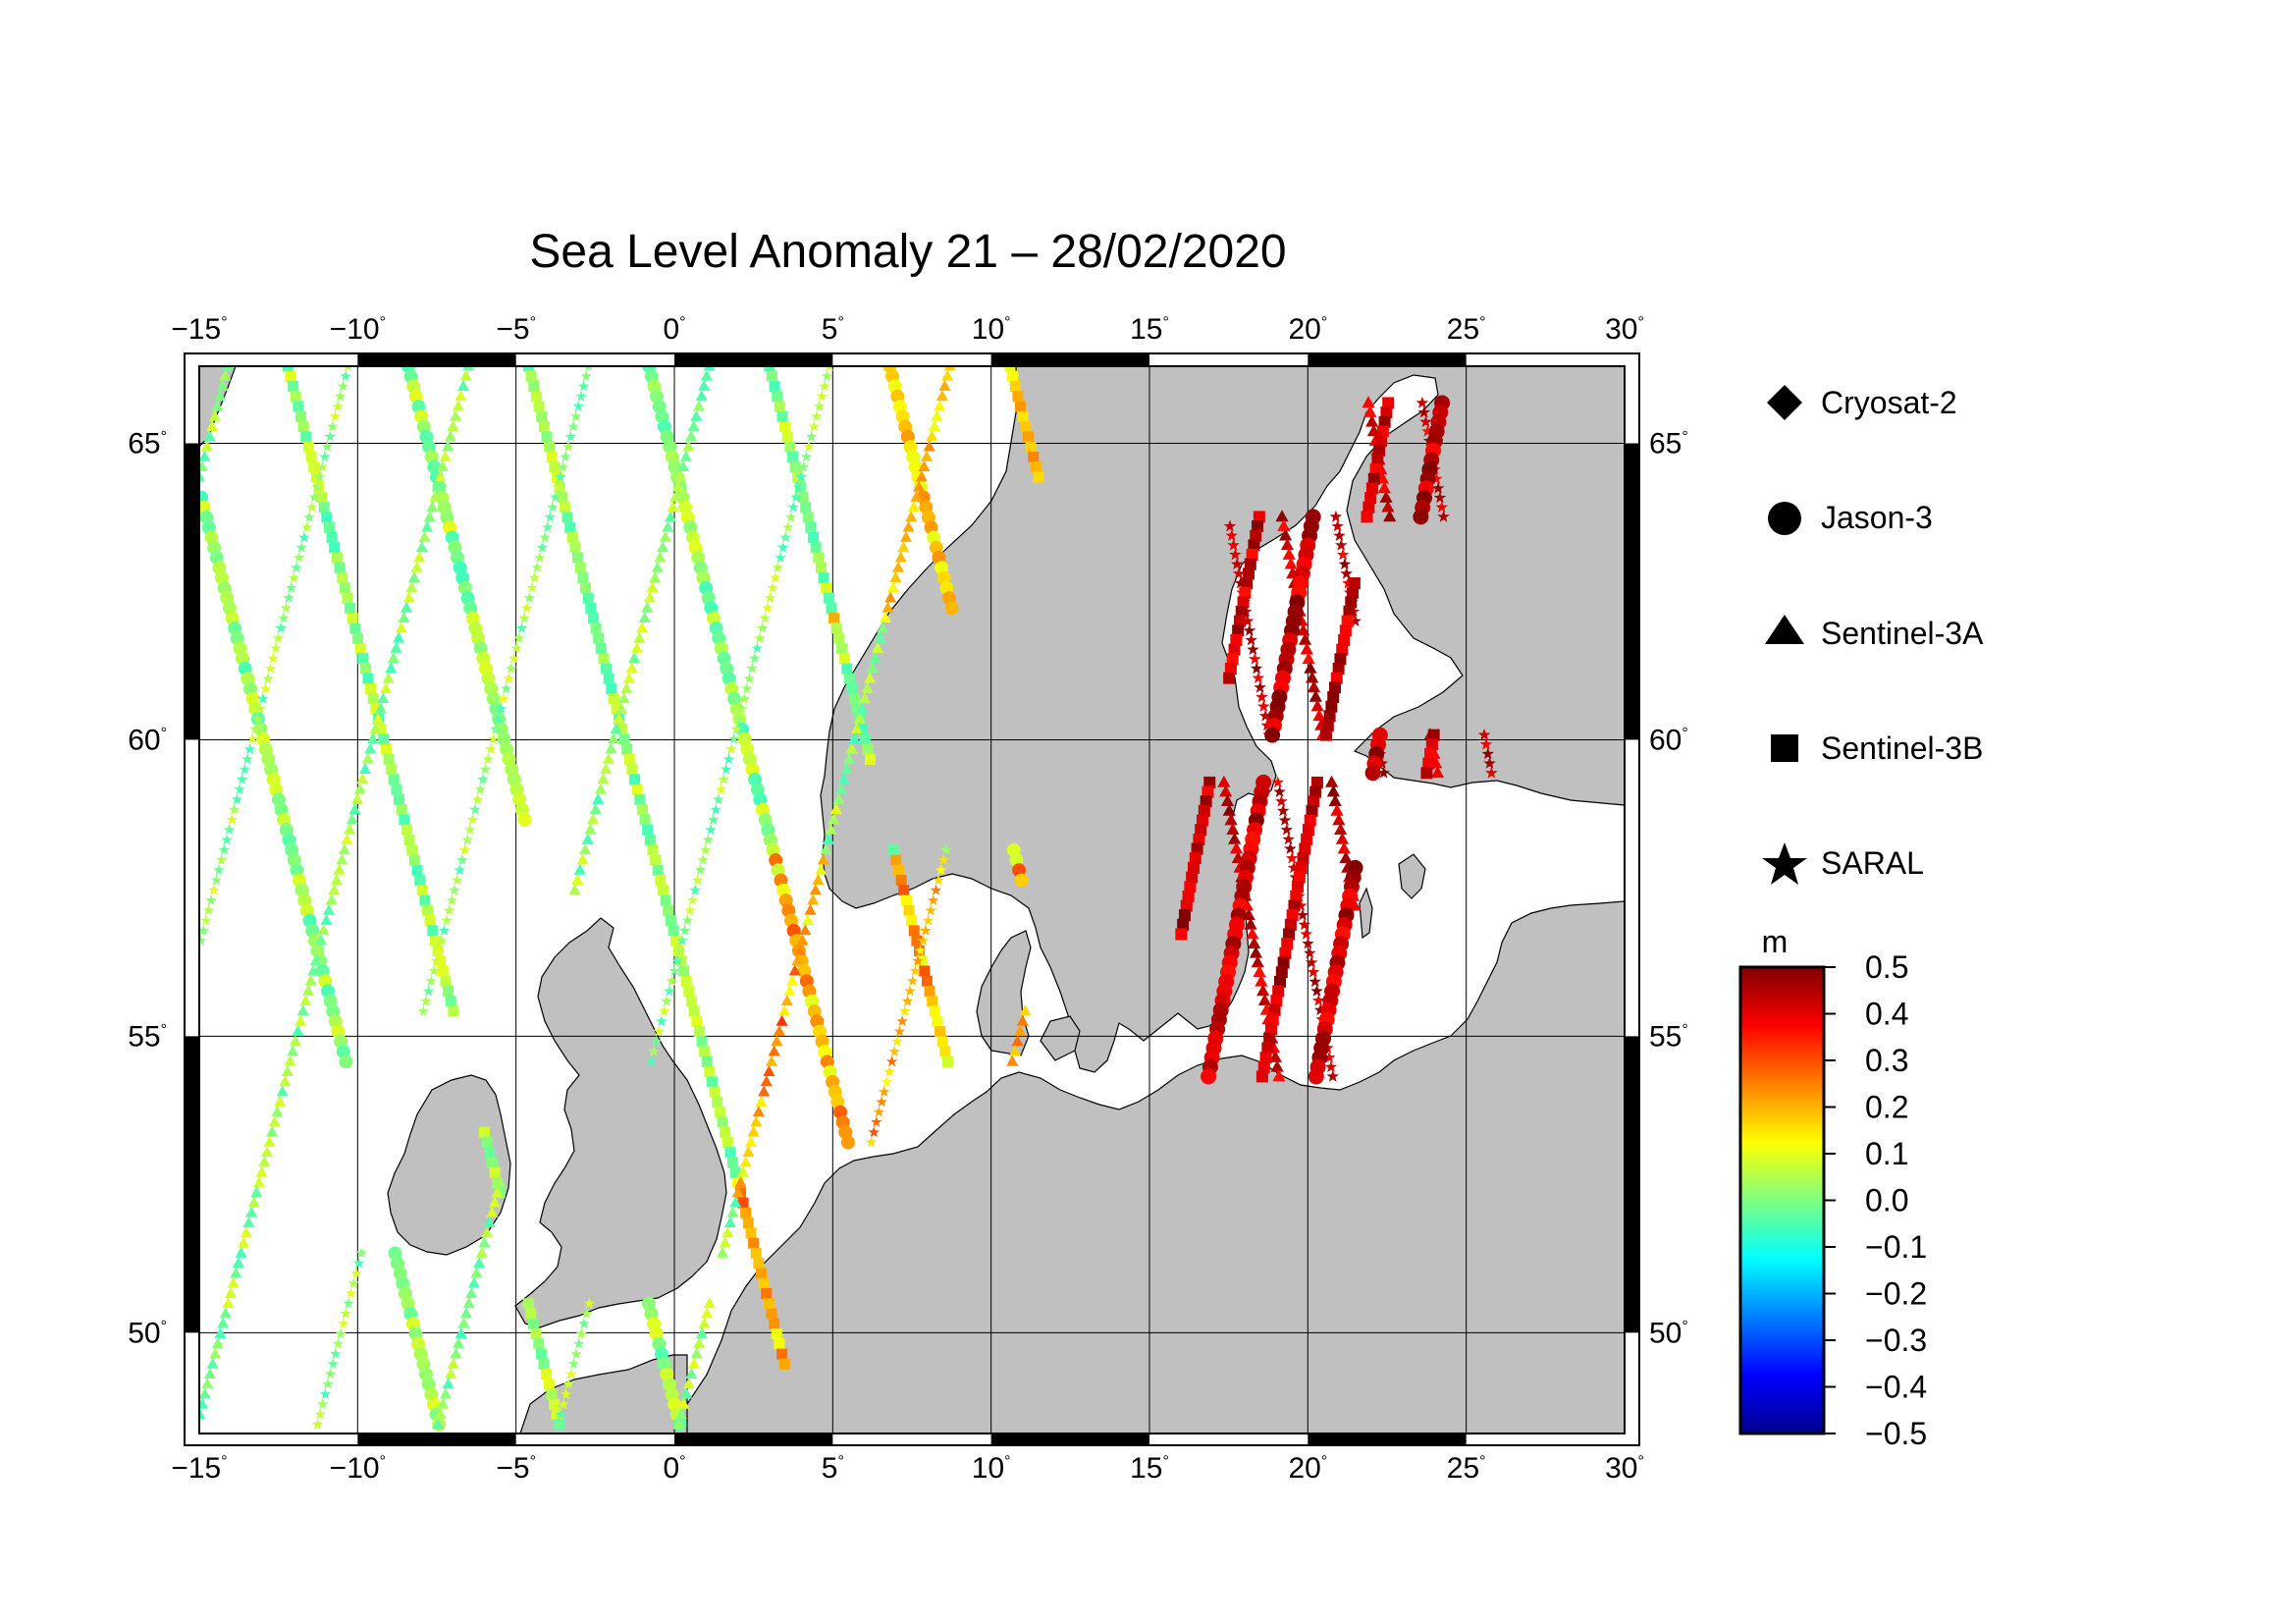 The image size is (2296, 1623). Describe the element at coordinates (1784, 629) in the screenshot. I see `triangle-icon` at that location.